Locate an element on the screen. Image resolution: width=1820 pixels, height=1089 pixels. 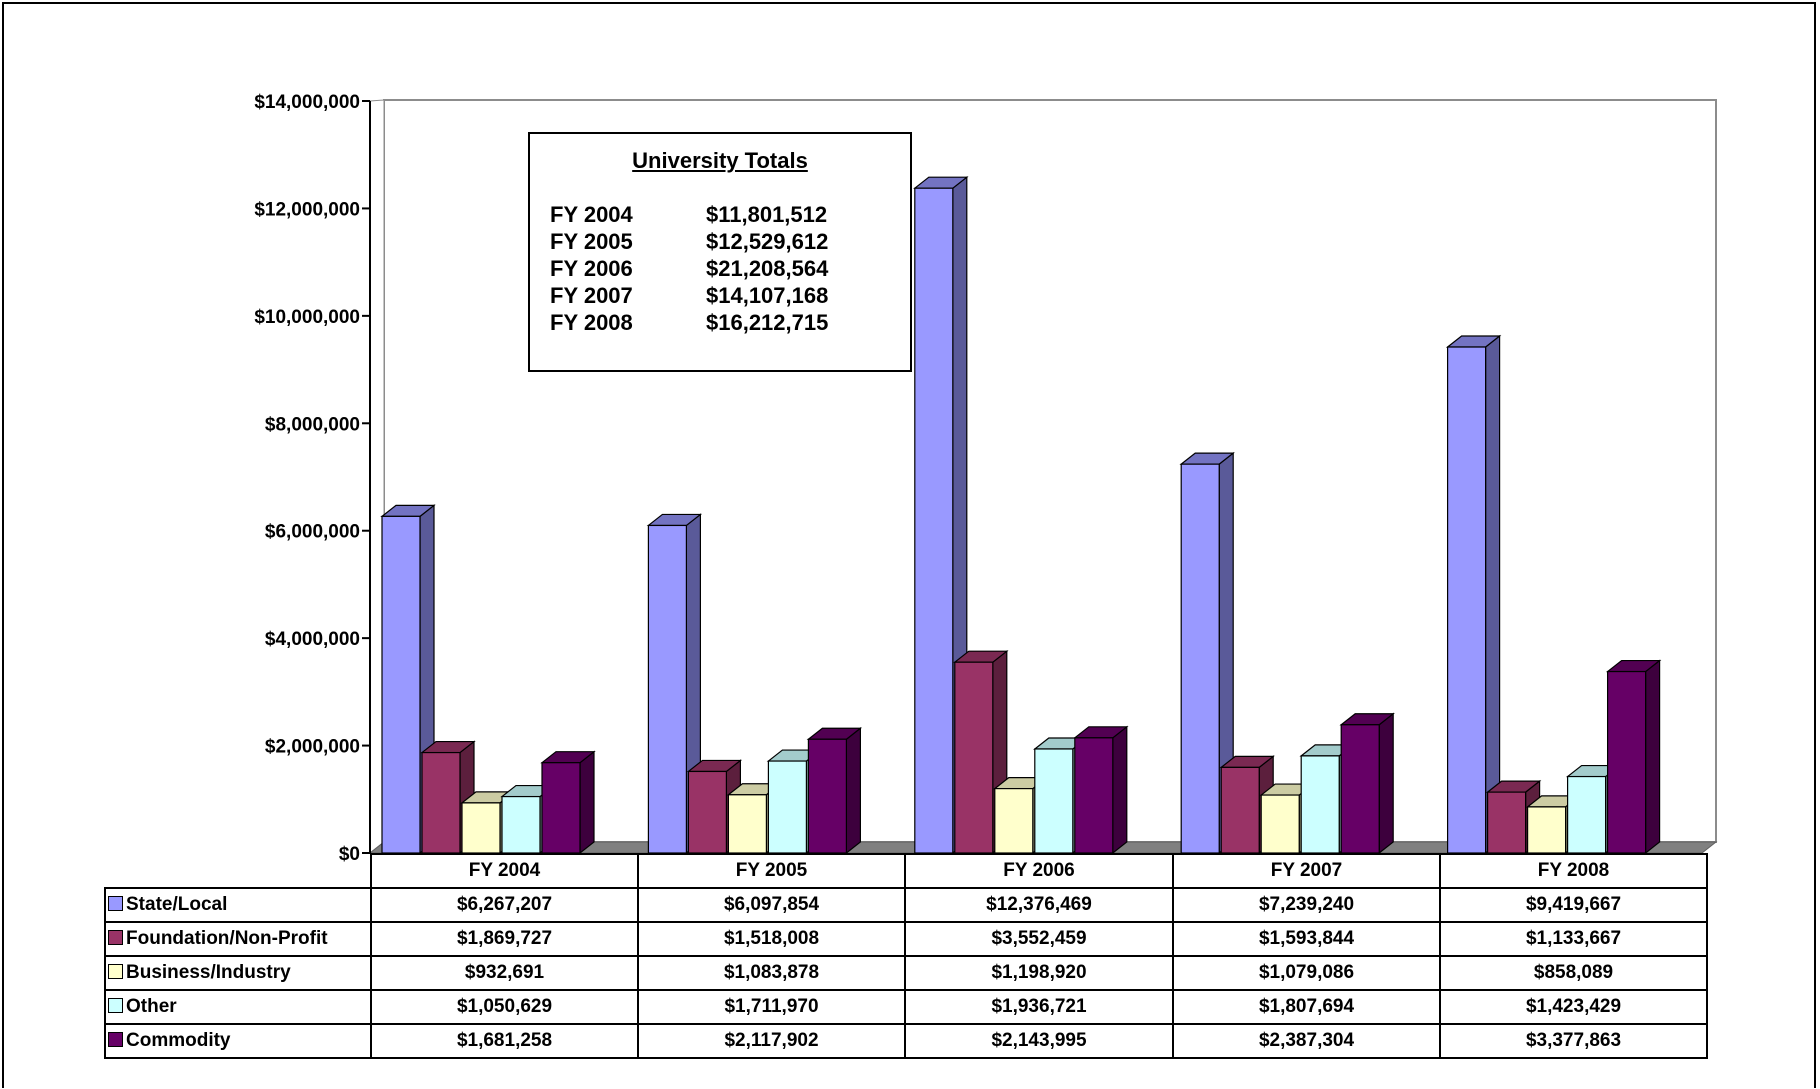
series-label: Foundation/Non-Profit is located at coordinates (238, 939).